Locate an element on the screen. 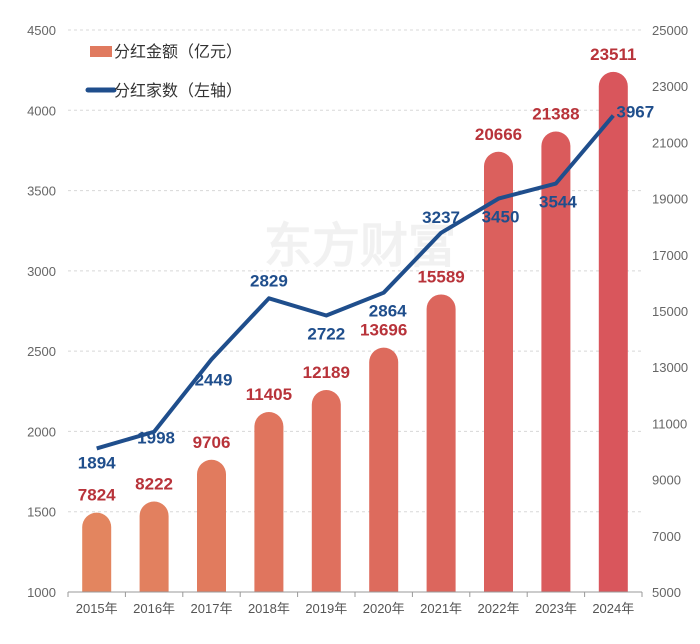 The width and height of the screenshot is (700, 644). left-tick-label: 4000 is located at coordinates (41, 110).